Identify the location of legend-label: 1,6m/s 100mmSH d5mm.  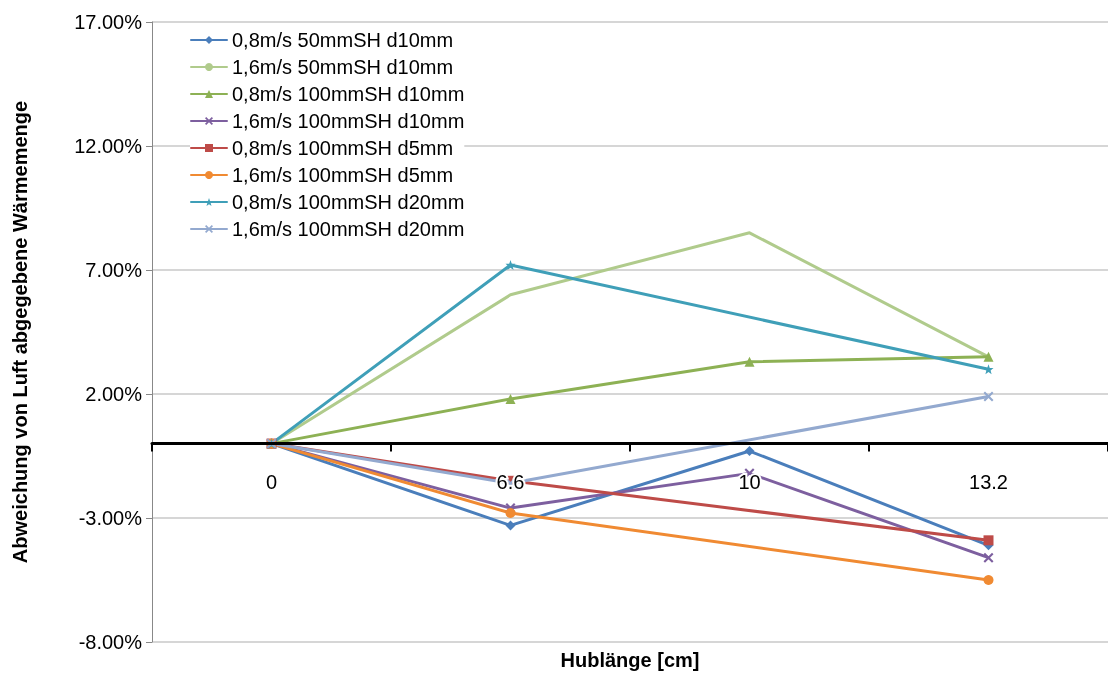
(343, 175).